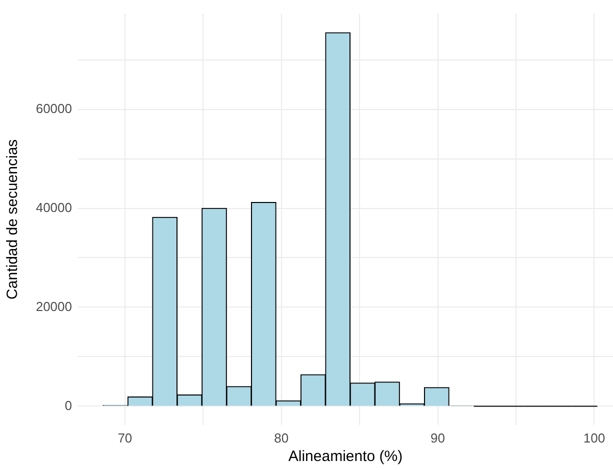  What do you see at coordinates (13, 219) in the screenshot?
I see `y-axis-title: Cantidad de secuencias` at bounding box center [13, 219].